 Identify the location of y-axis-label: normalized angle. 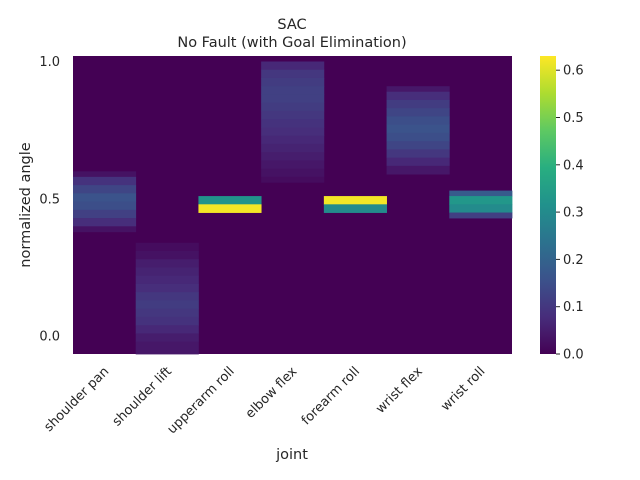
(26, 204).